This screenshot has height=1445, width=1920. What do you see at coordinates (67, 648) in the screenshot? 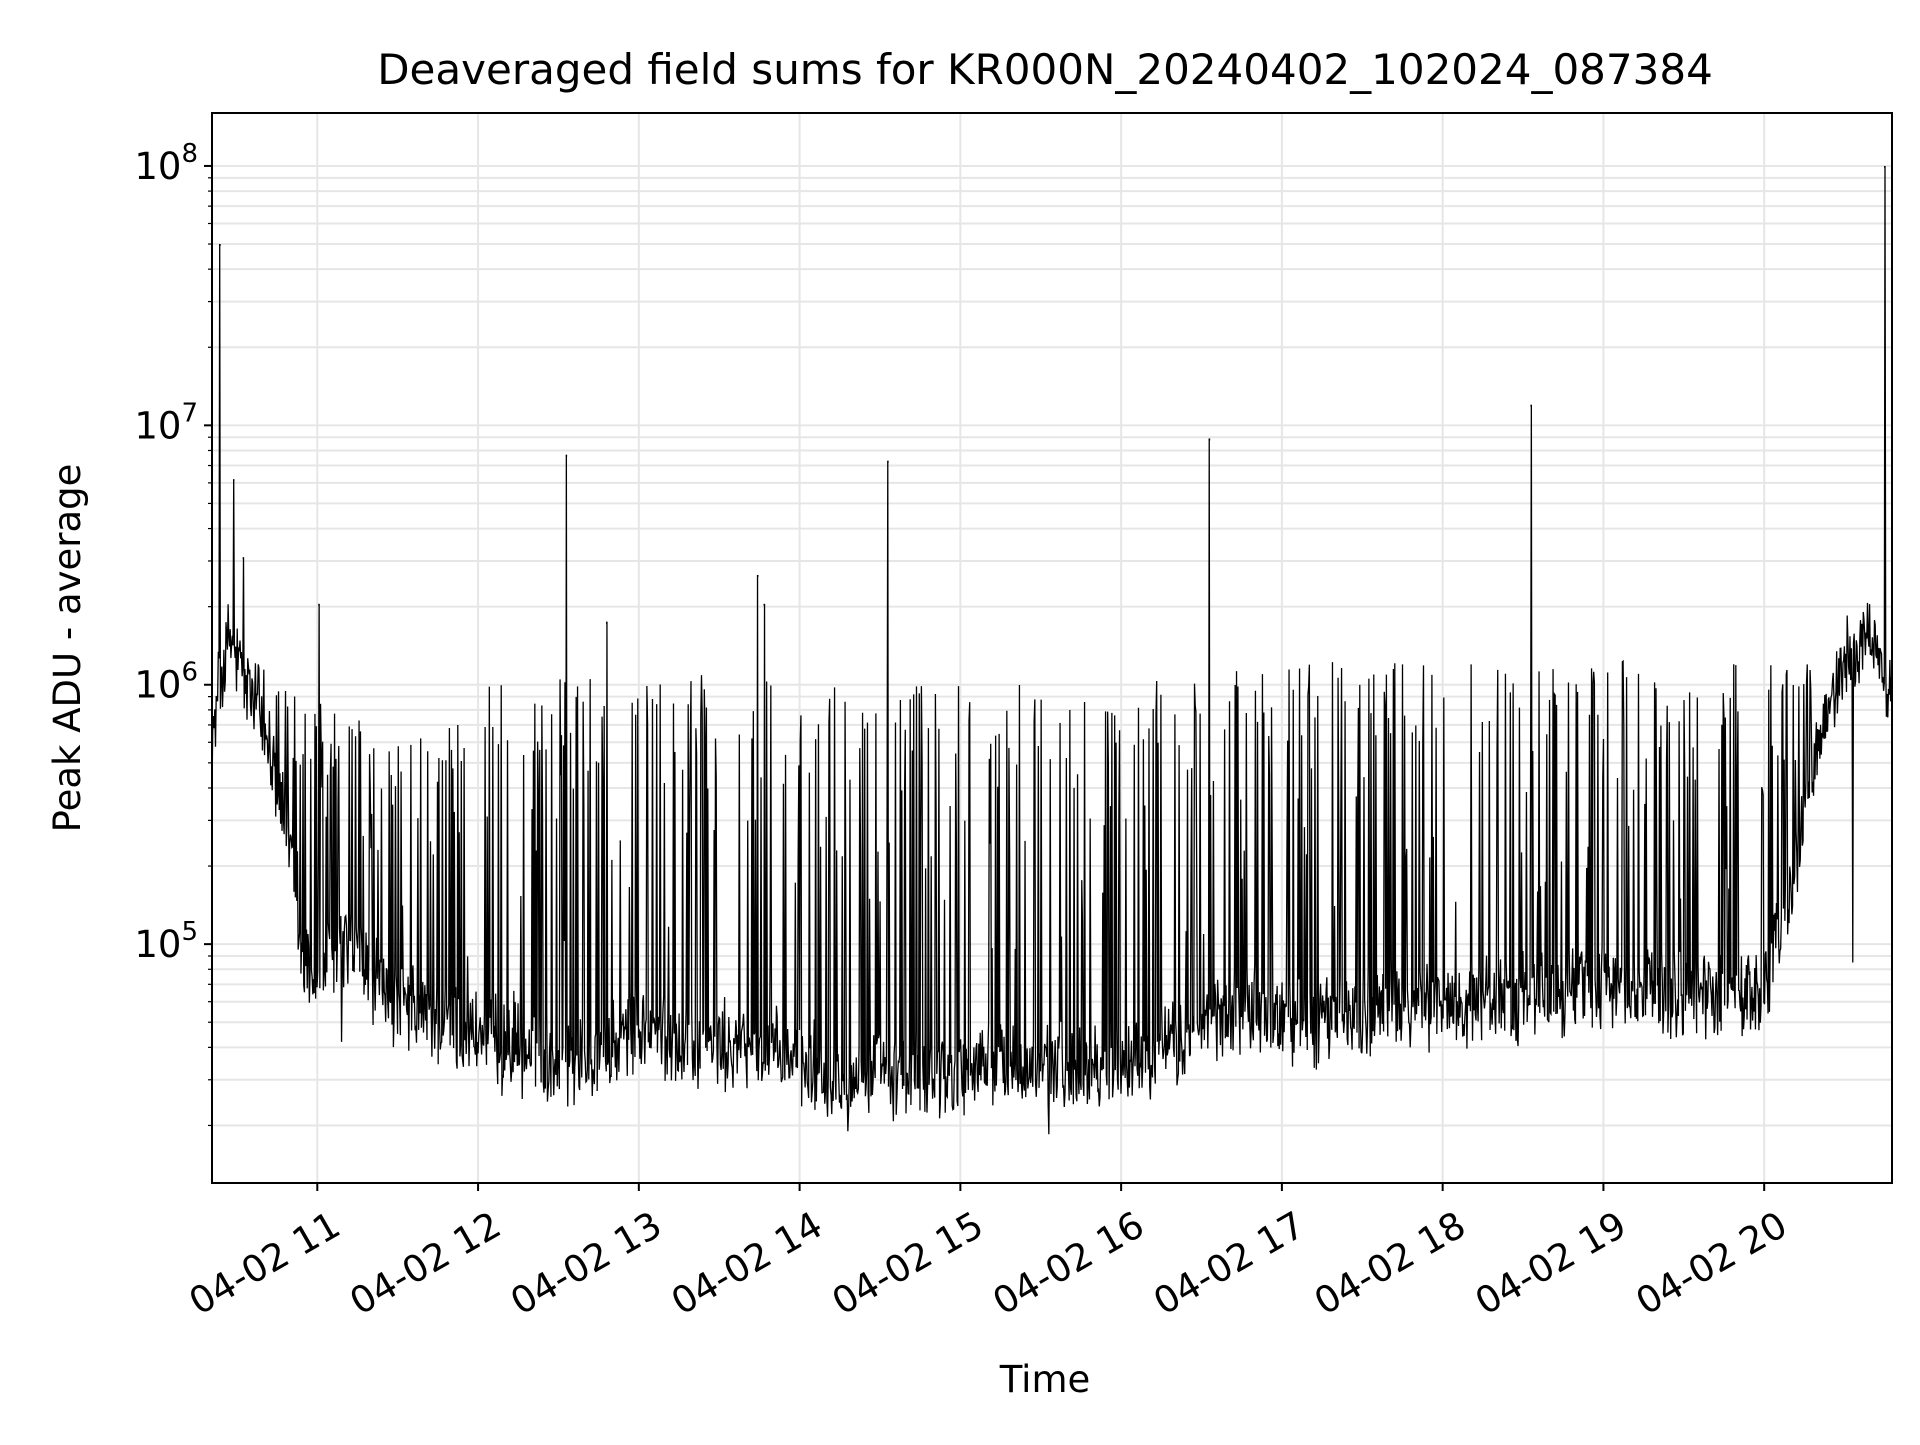
I see `y-axis-label: Peak ADU - average` at bounding box center [67, 648].